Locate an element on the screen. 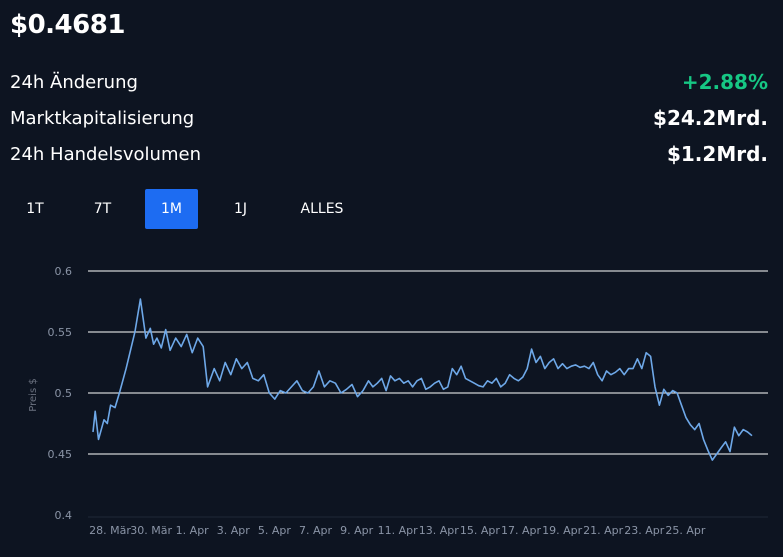 The image size is (783, 557). y-tick-label: 0.55 is located at coordinates (60, 332).